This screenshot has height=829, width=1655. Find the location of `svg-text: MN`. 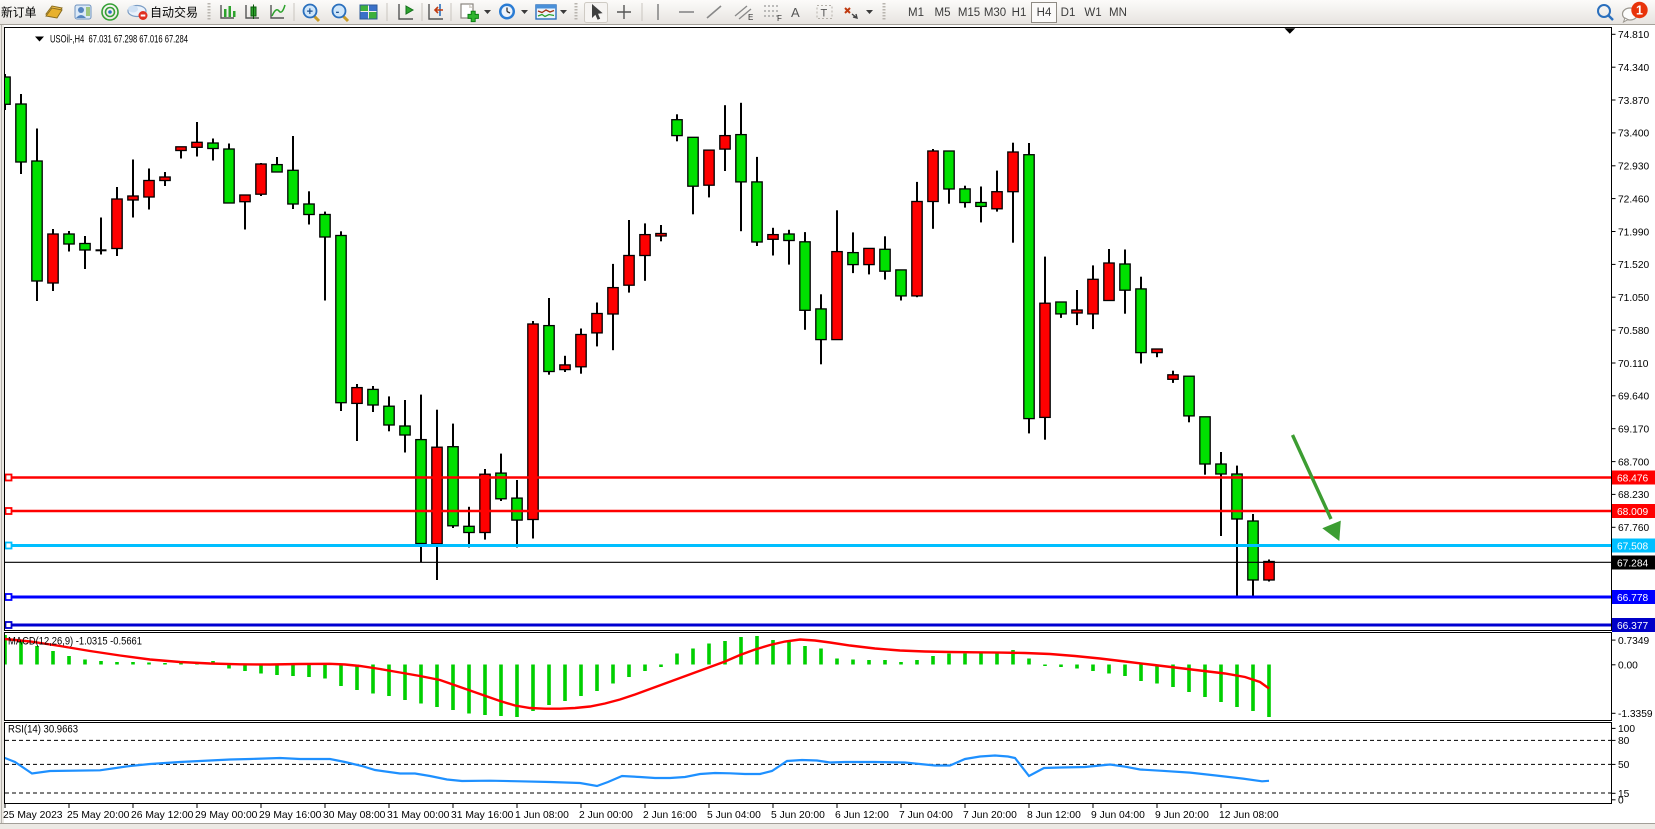

svg-text: MN is located at coordinates (1118, 13).